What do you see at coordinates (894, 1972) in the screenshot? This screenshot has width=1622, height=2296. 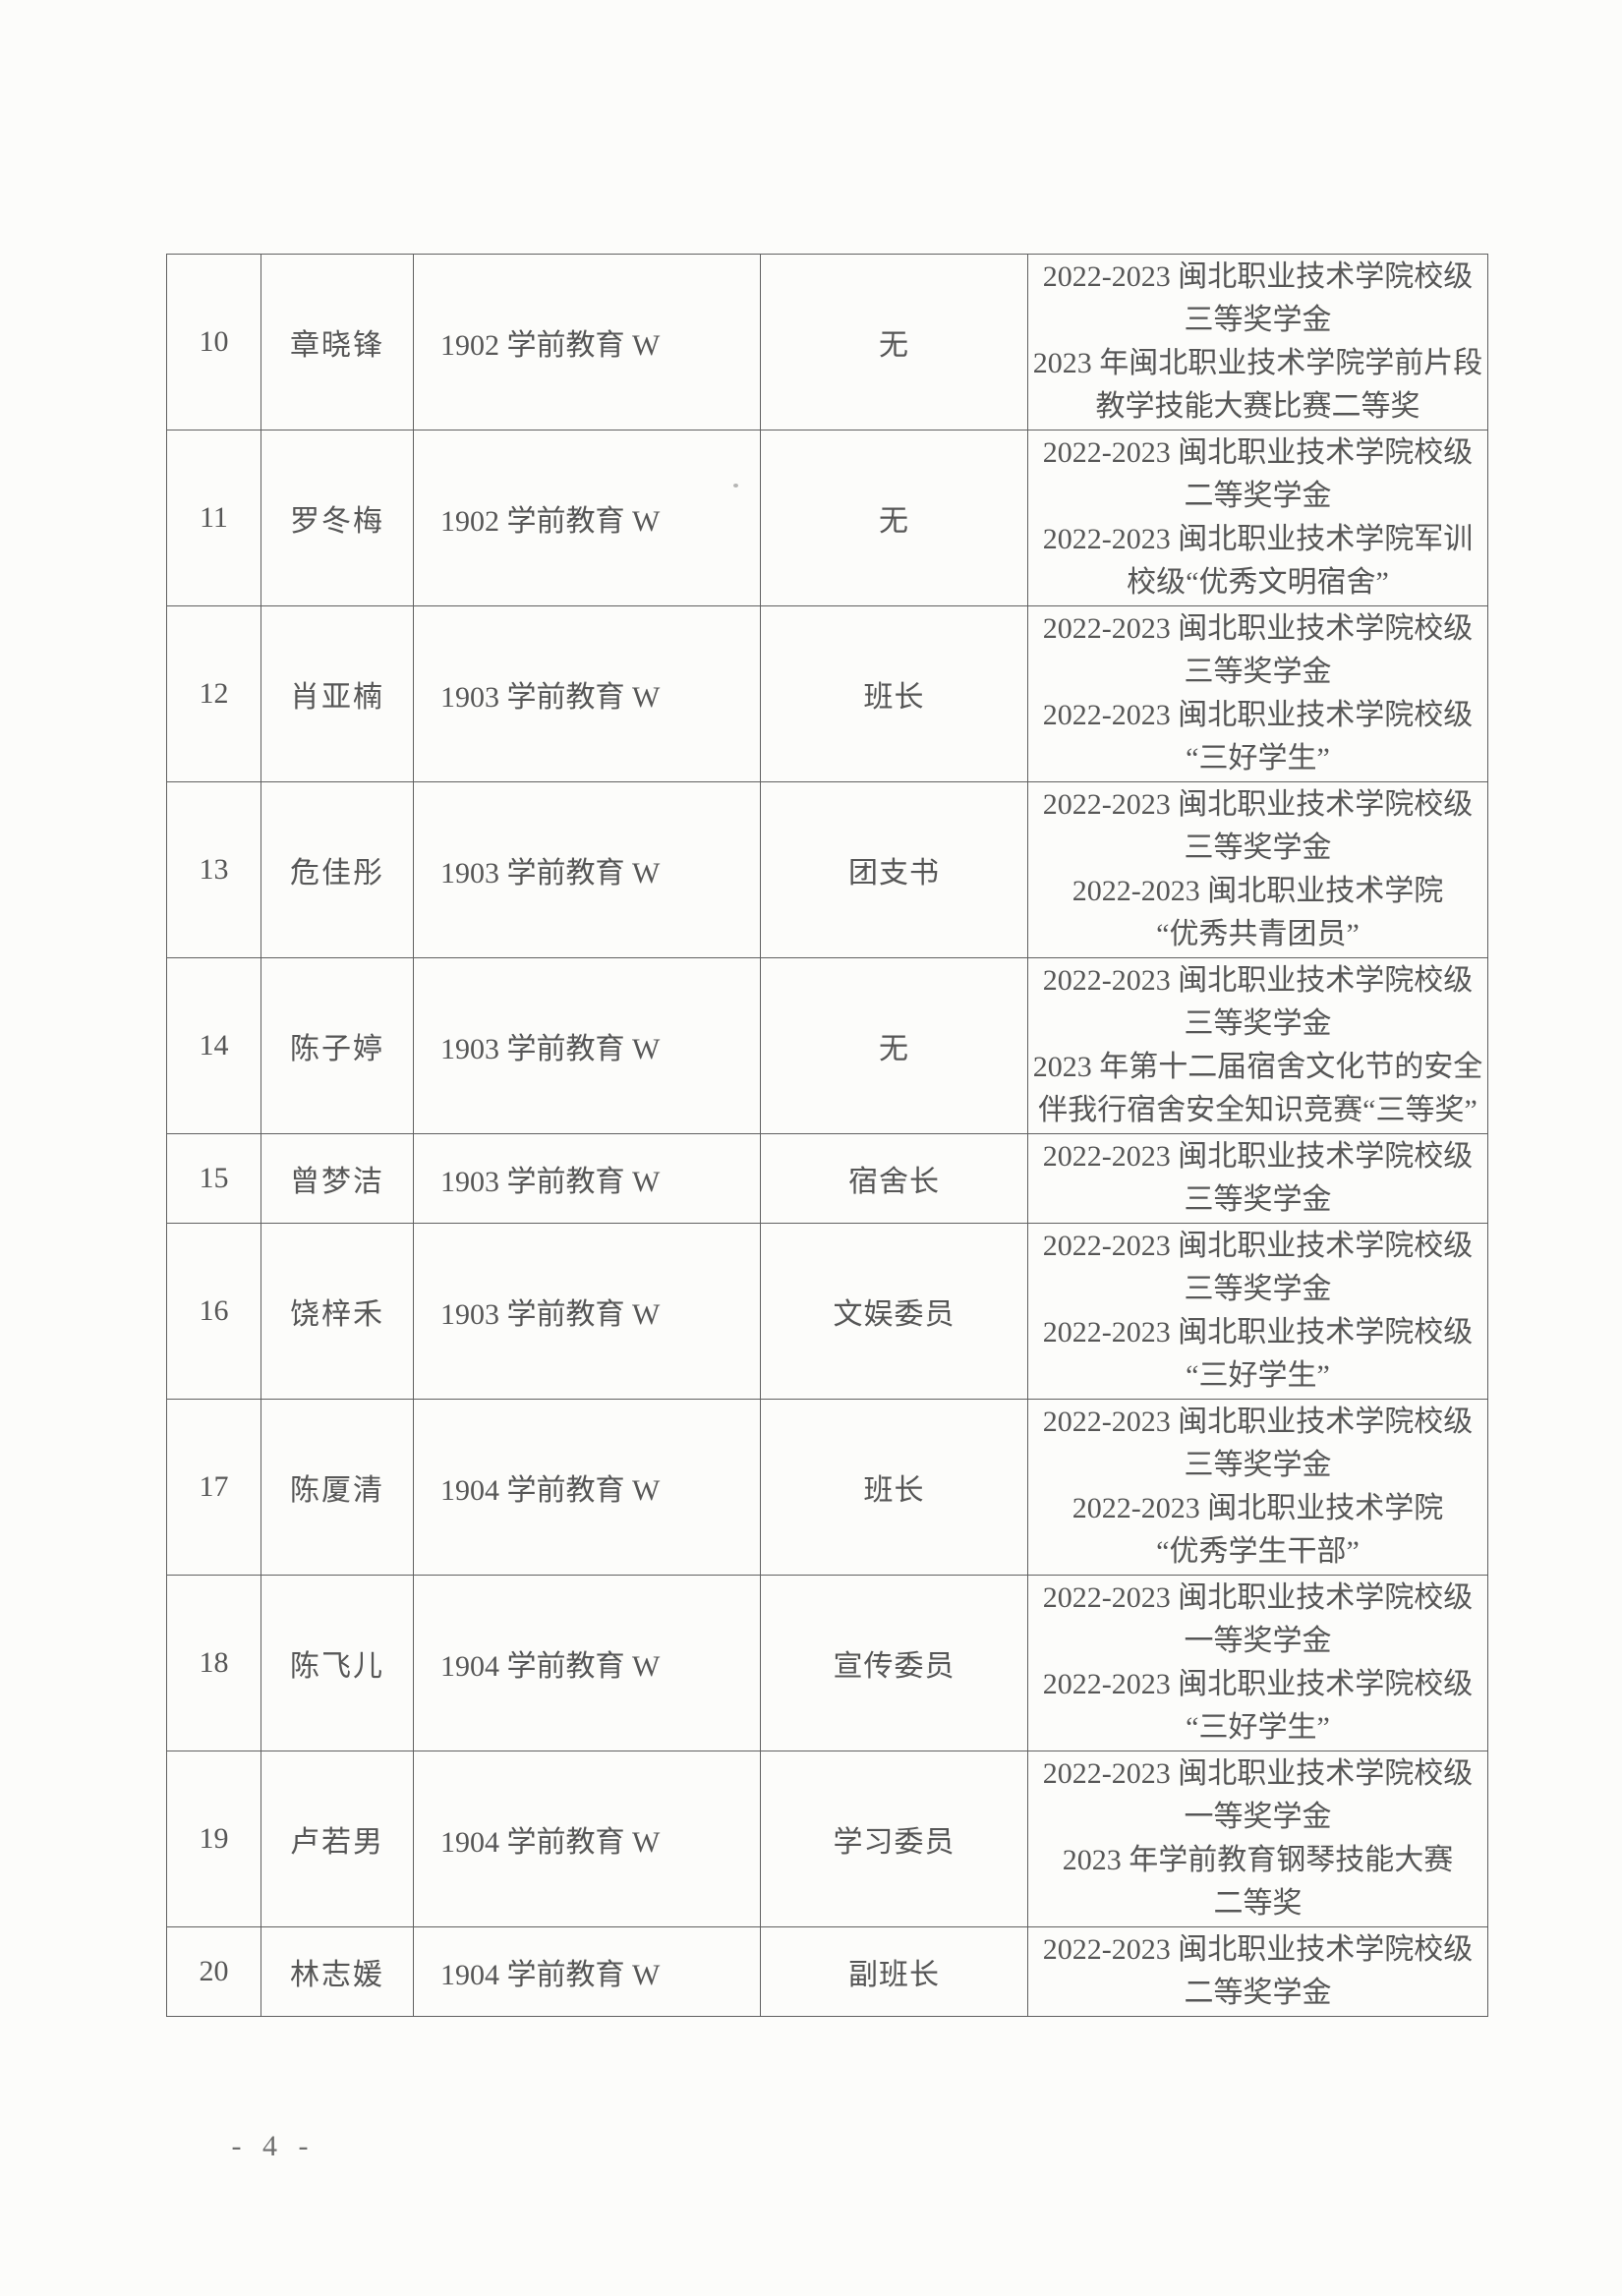 I see `position-cell: 副班长` at bounding box center [894, 1972].